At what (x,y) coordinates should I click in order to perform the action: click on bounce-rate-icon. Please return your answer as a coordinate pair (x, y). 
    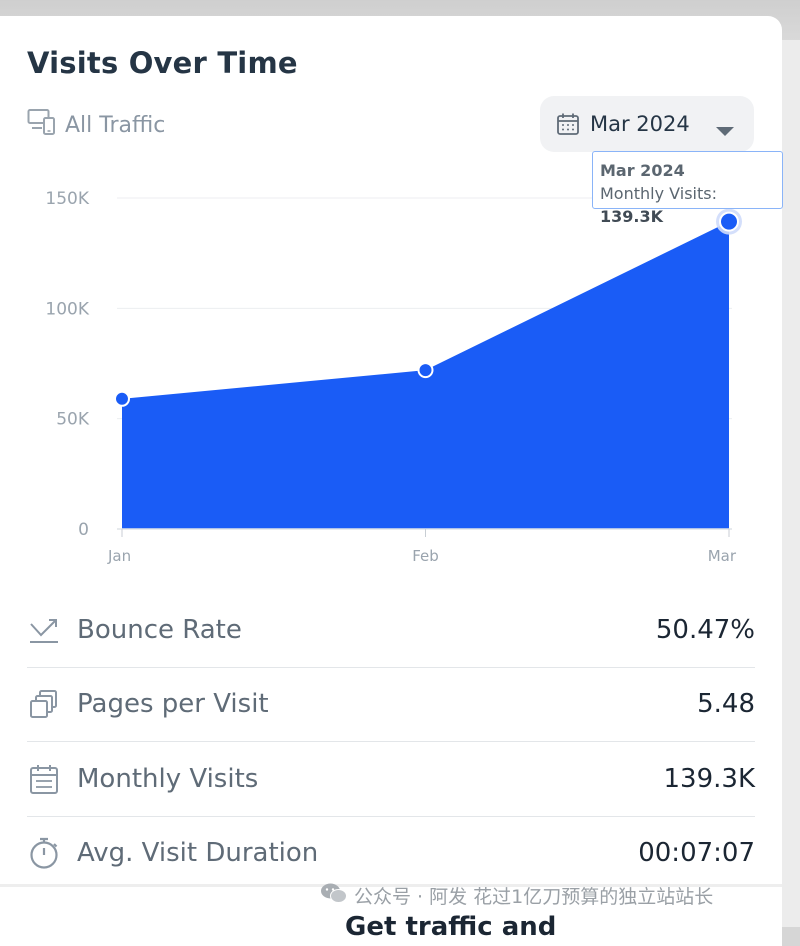
    Looking at the image, I should click on (44, 630).